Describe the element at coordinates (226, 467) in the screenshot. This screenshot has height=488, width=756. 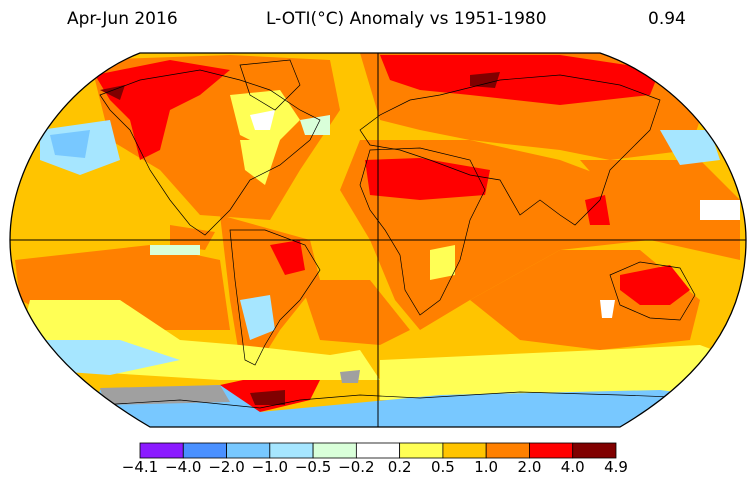
I see `legend-tick-label: −2.0` at that location.